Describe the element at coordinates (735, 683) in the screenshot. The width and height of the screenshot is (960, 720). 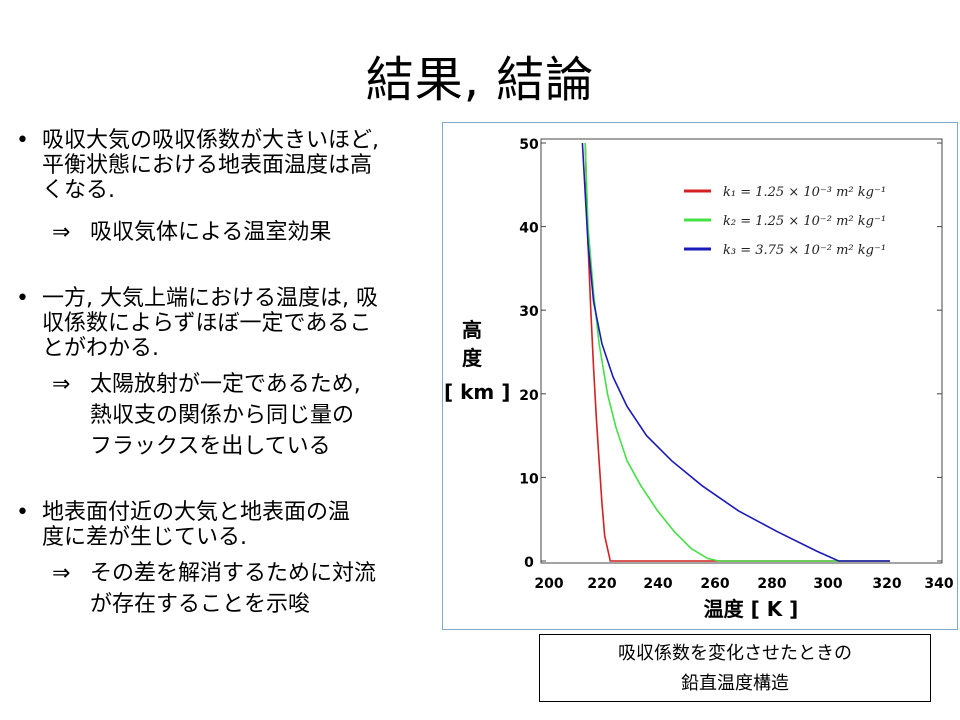
I see `caption-line: 鉛直温度構造` at that location.